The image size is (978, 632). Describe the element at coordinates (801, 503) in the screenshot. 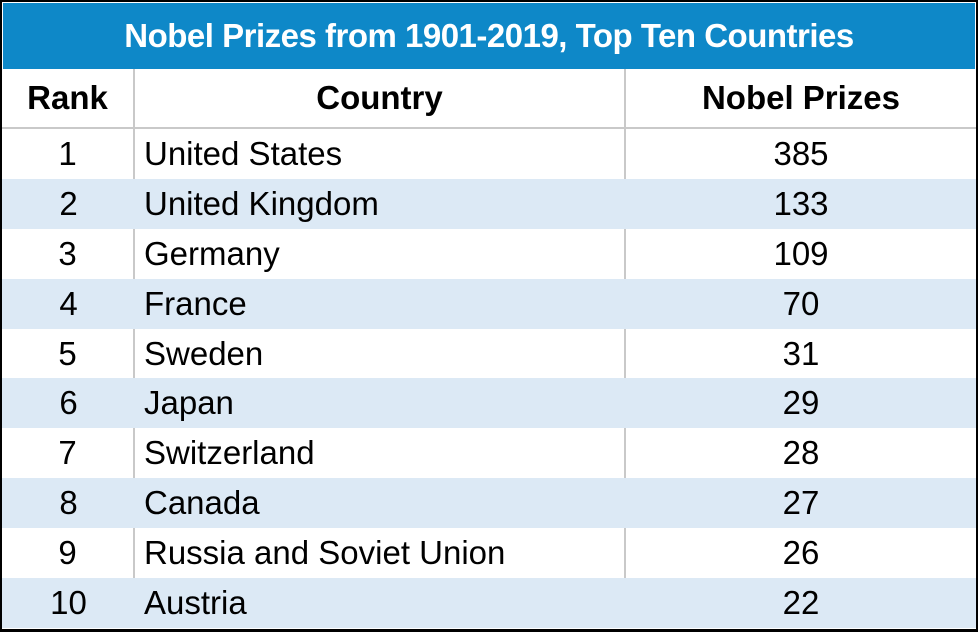

I see `prizes-cell: 27` at that location.